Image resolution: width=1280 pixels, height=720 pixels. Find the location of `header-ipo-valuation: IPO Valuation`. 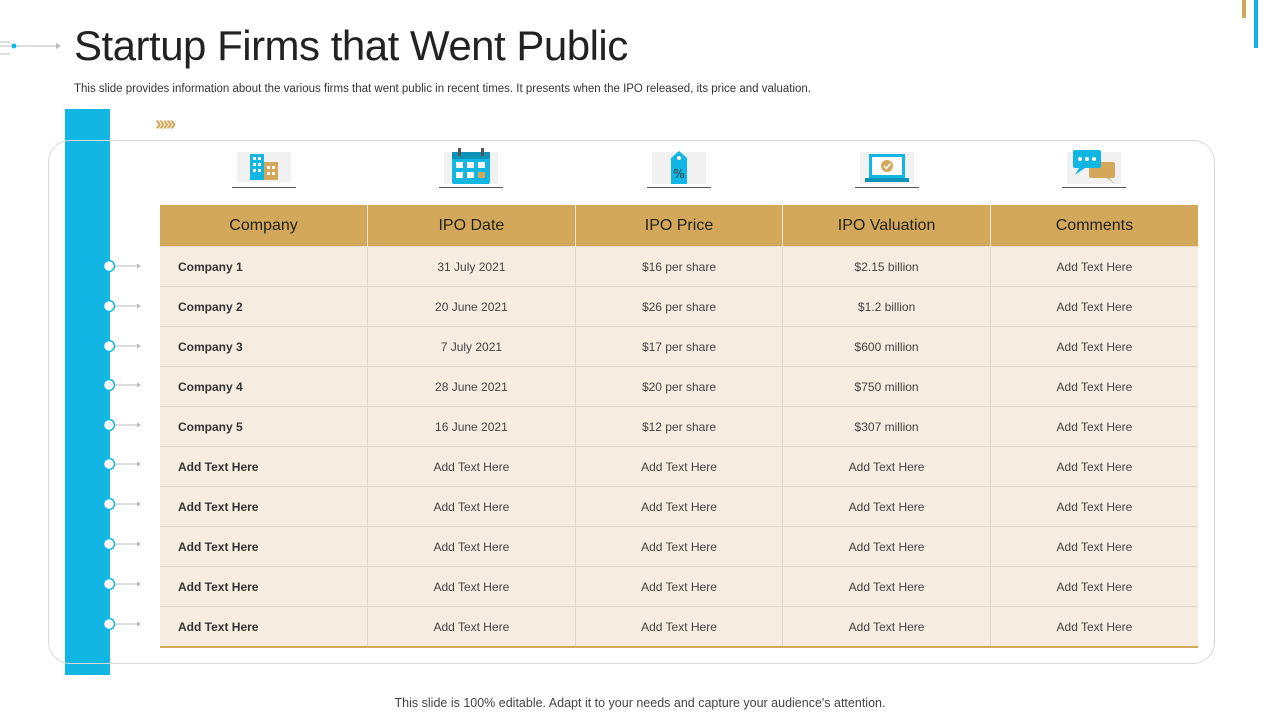

header-ipo-valuation: IPO Valuation is located at coordinates (886, 226).